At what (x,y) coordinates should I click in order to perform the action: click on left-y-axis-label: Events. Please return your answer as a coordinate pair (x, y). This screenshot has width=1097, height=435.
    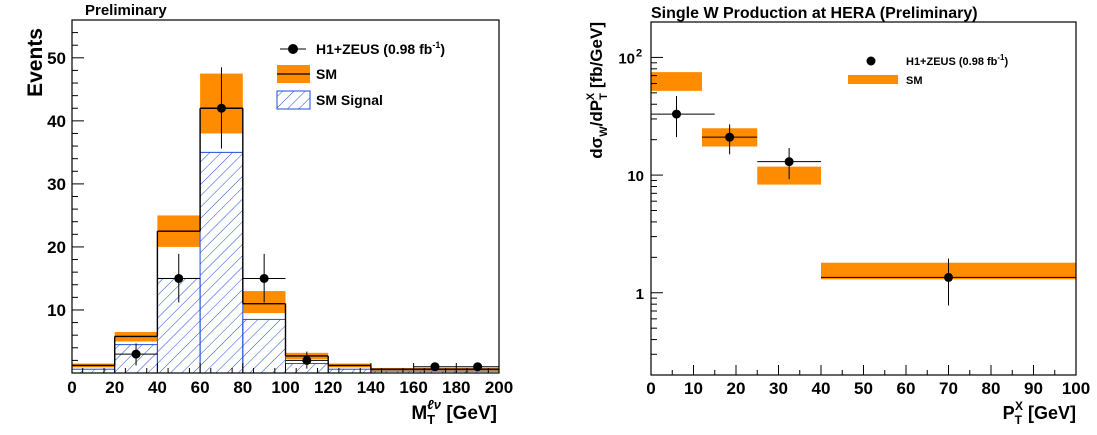
    Looking at the image, I should click on (35, 62).